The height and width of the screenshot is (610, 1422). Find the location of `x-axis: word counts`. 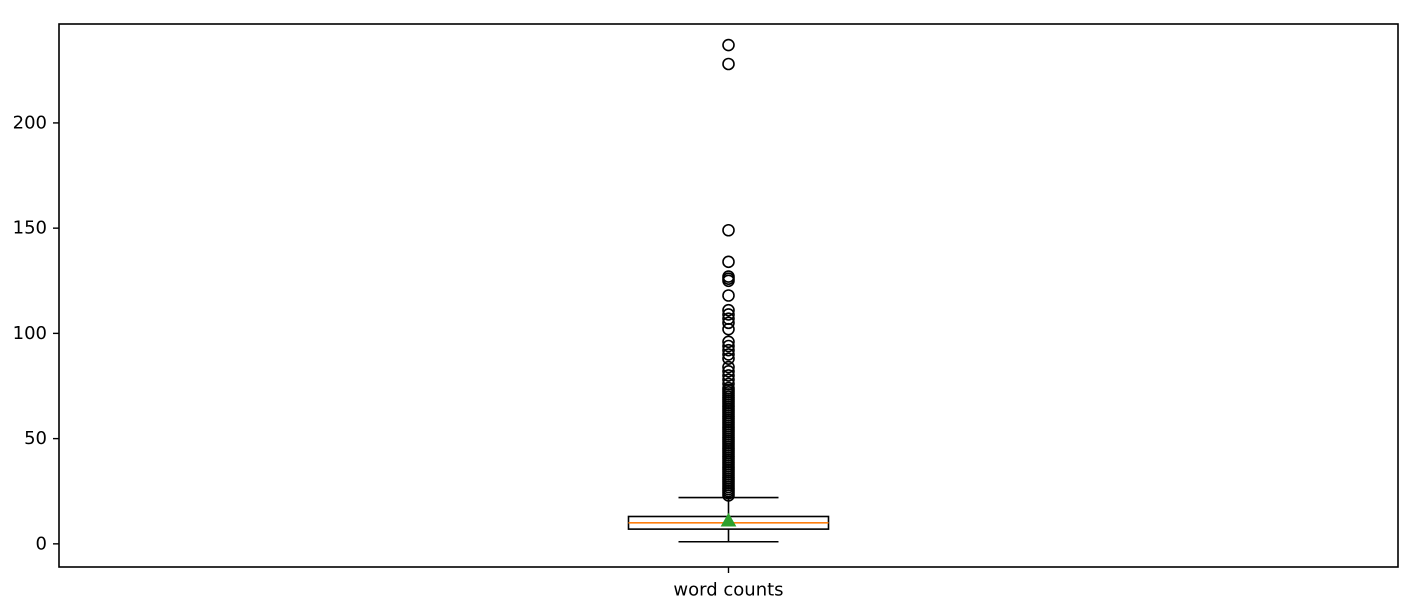

x-axis: word counts is located at coordinates (728, 584).